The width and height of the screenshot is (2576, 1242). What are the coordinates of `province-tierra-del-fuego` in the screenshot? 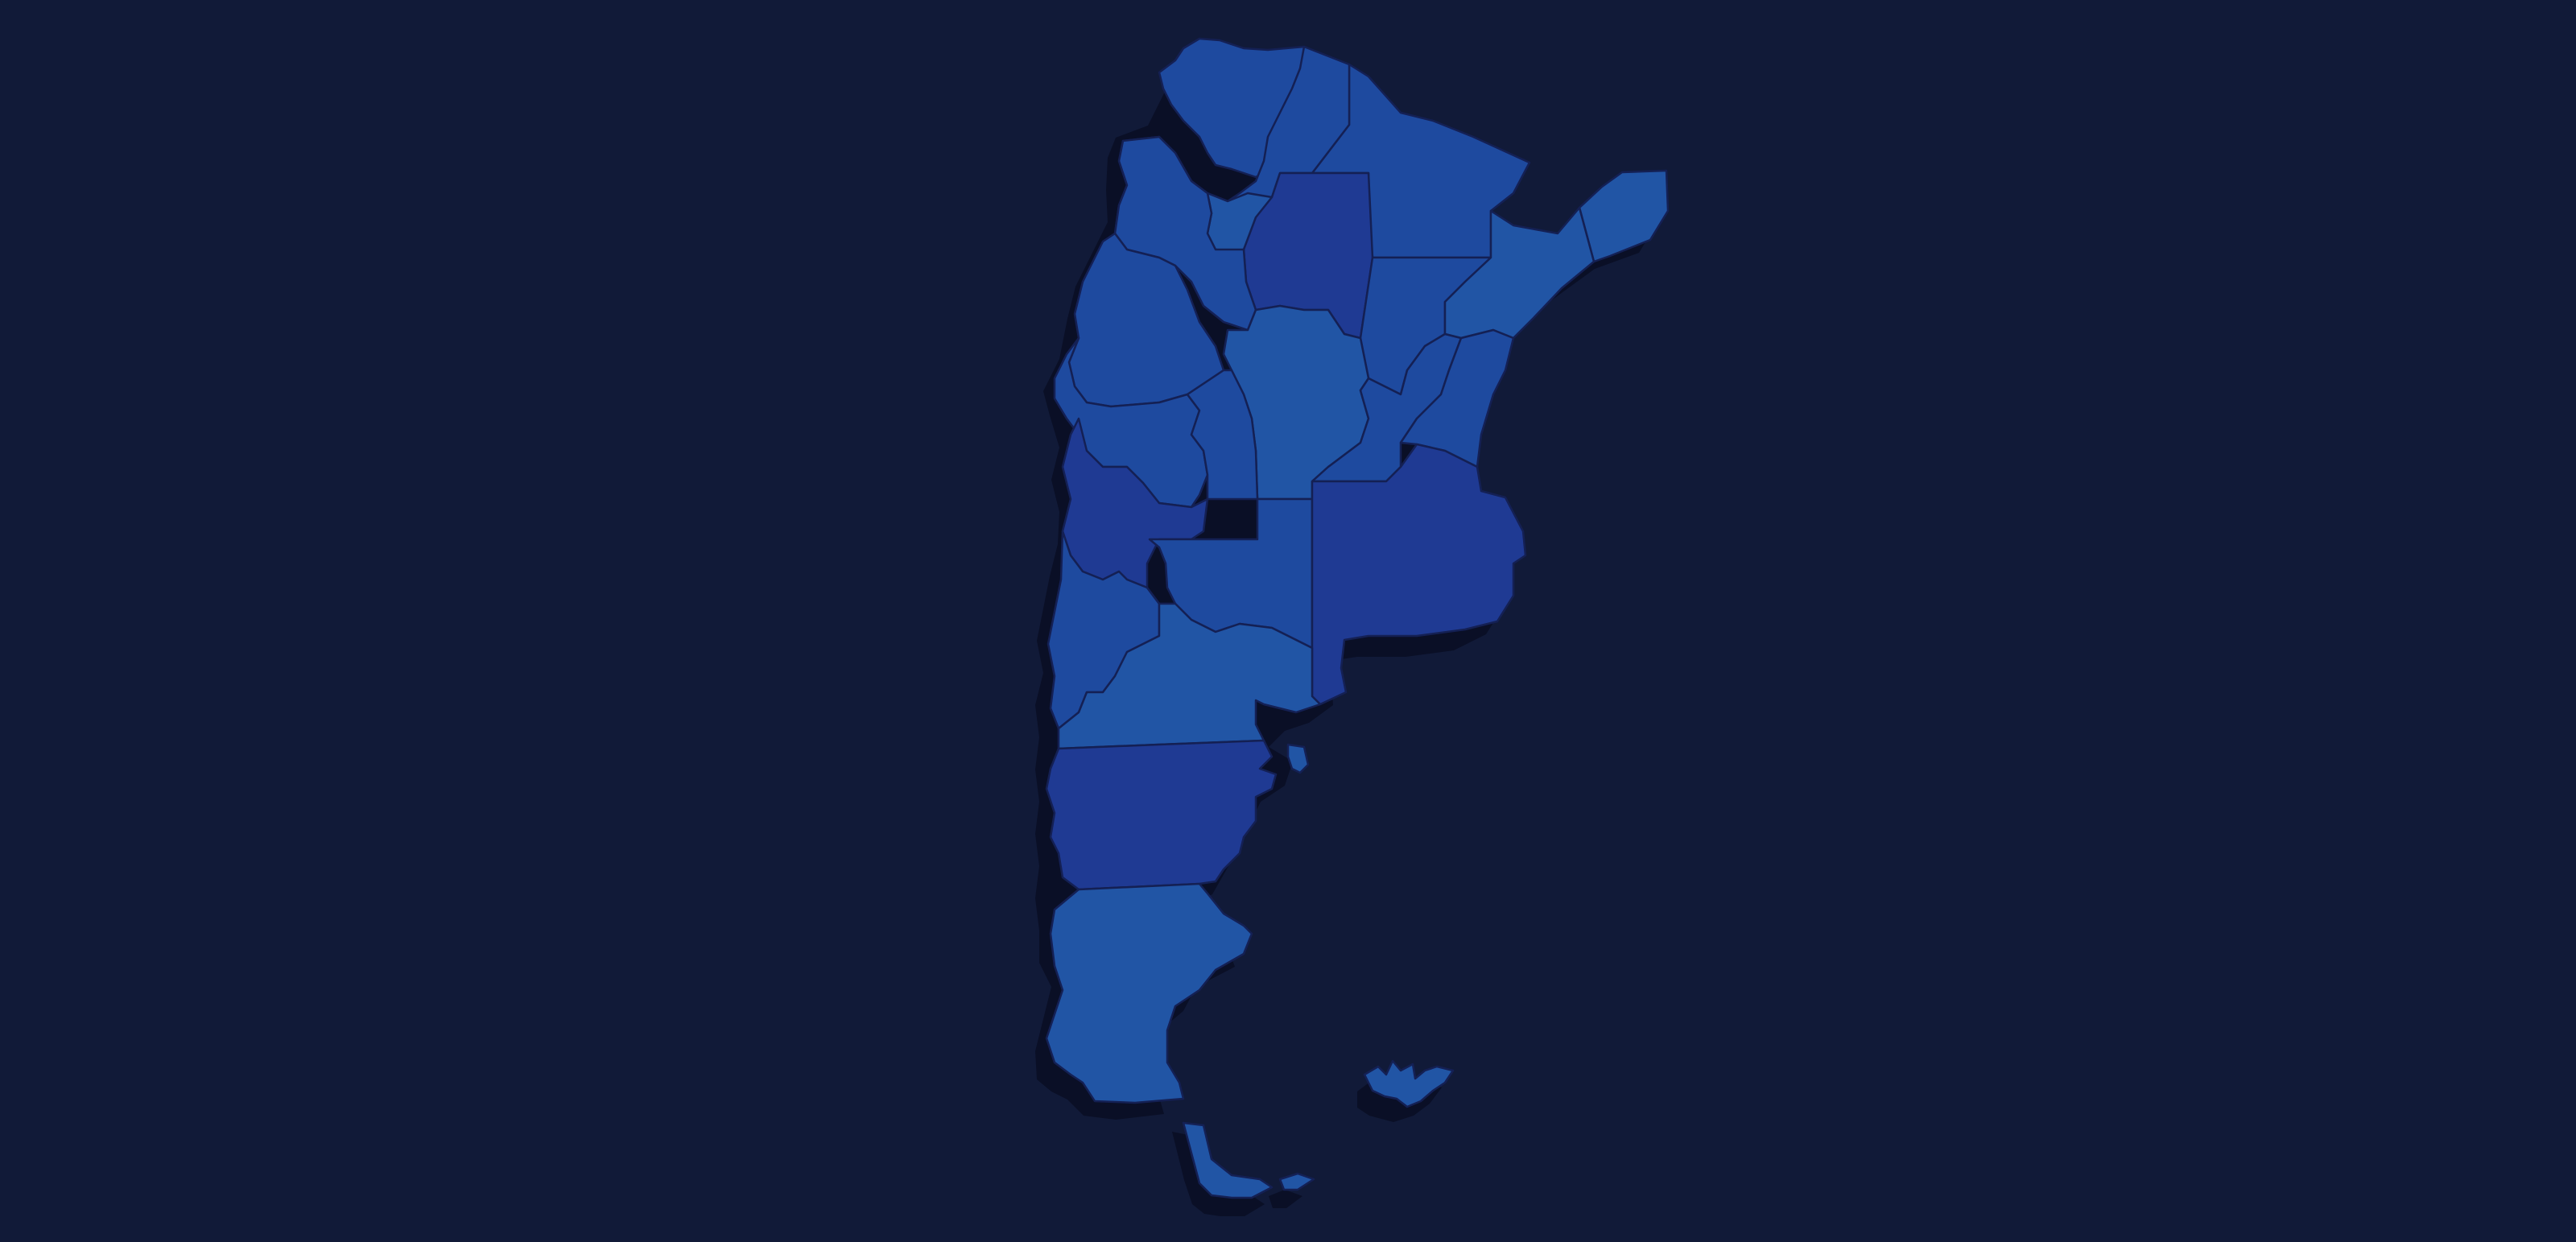 It's located at (1228, 1160).